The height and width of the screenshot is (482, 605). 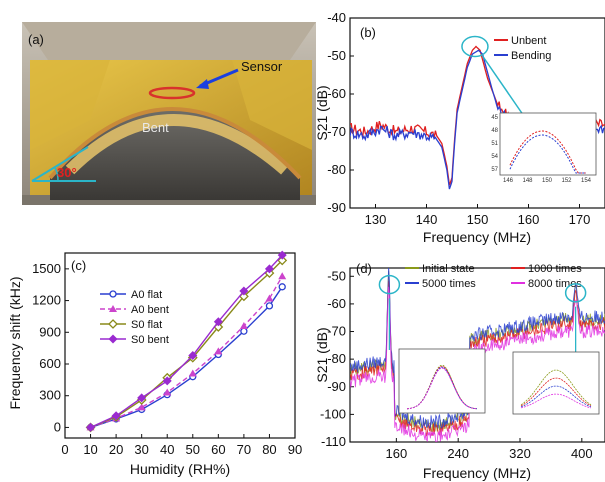 I want to click on panel-c-series-s0-flat, so click(x=186, y=344).